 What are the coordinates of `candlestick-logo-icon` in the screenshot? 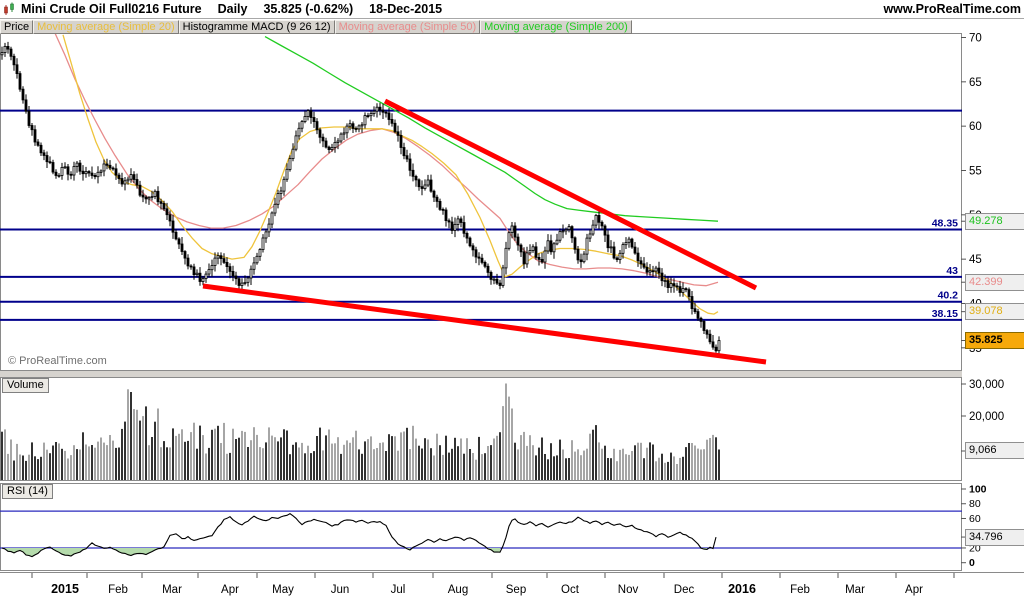 It's located at (9, 9).